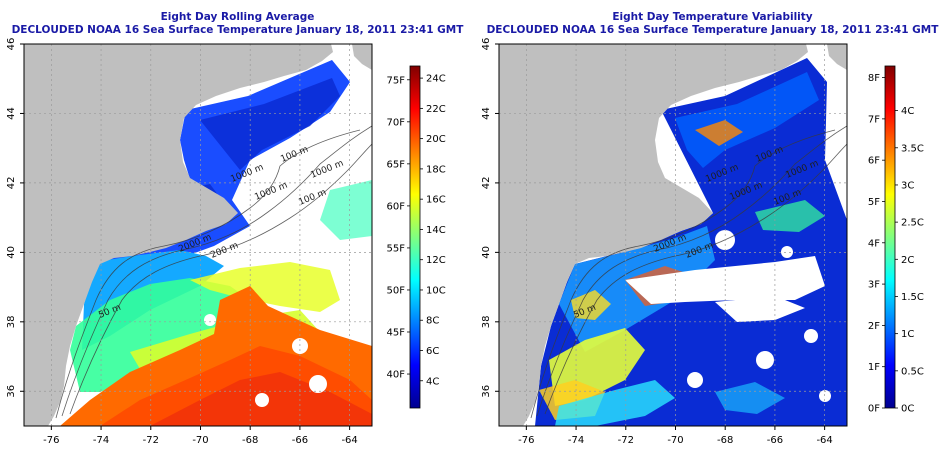  Describe the element at coordinates (907, 185) in the screenshot. I see `colorbar-label-celsius: 3C` at that location.